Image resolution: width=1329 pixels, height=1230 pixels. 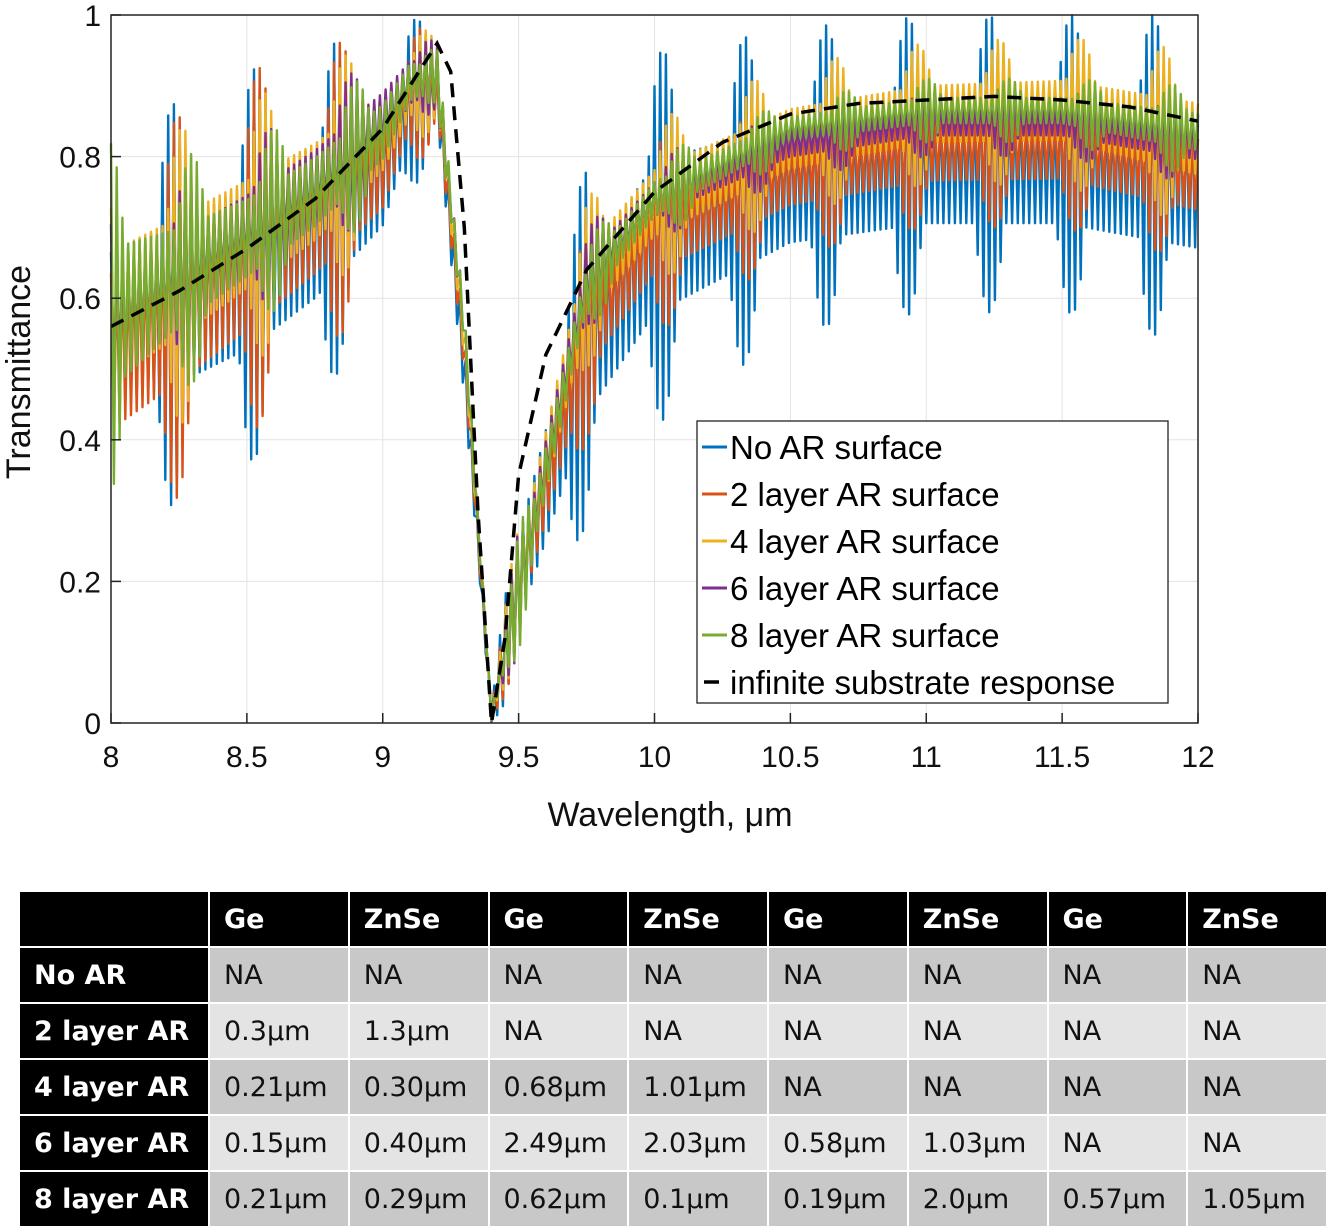 I want to click on table-cell: 0.57μm, so click(x=1117, y=1199).